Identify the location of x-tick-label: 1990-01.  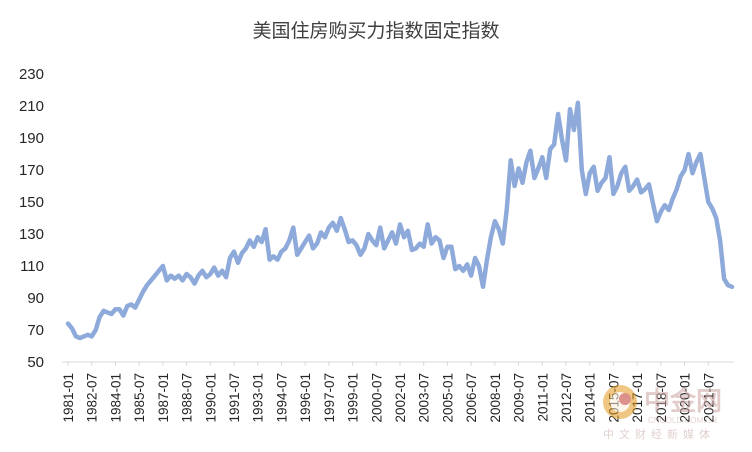
(210, 398).